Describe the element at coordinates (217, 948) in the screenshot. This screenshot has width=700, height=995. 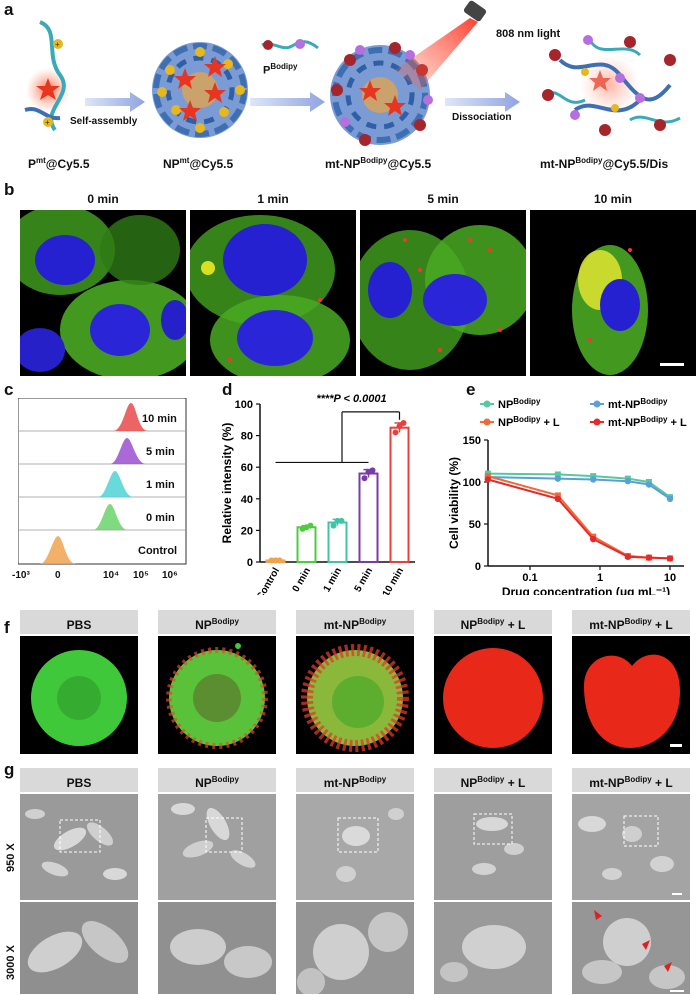
I see `sem-3000x-np` at that location.